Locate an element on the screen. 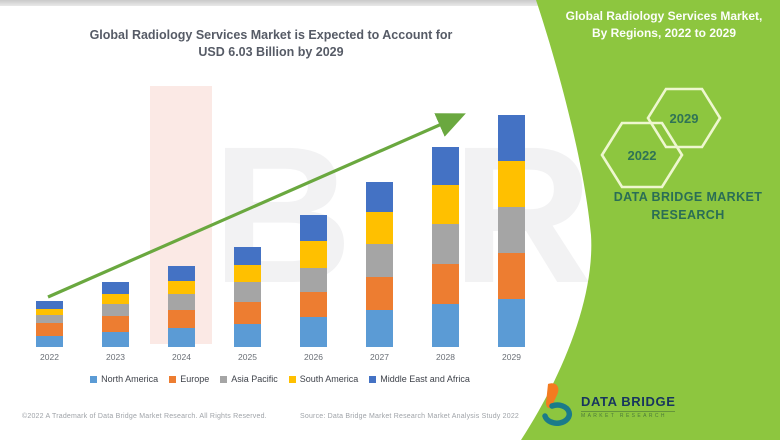  x-axis-label: 2023 is located at coordinates (115, 357).